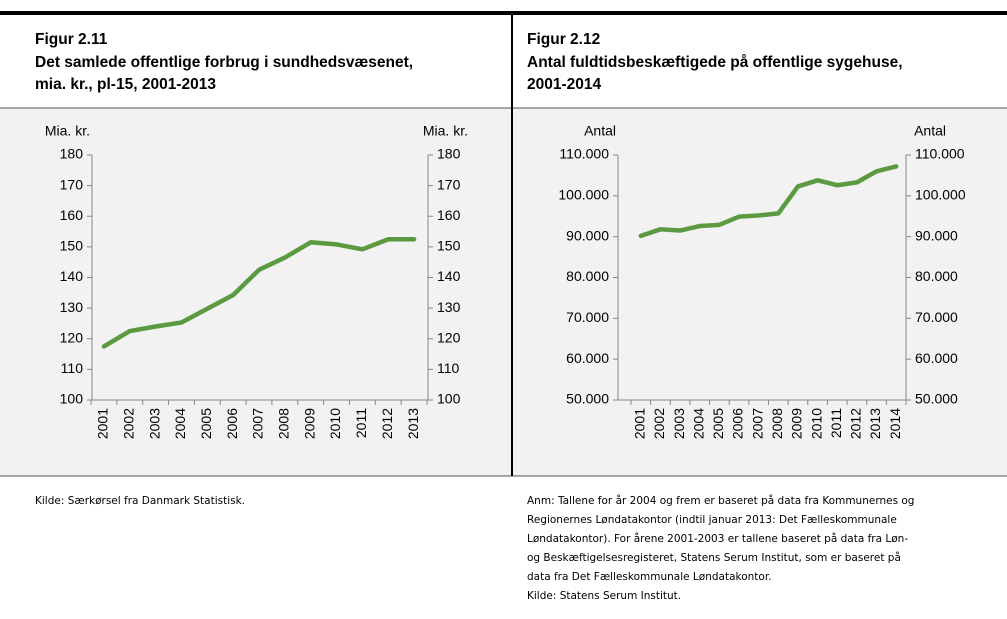 The image size is (1007, 619). Describe the element at coordinates (940, 195) in the screenshot. I see `y2-tick-label: 100.000` at that location.